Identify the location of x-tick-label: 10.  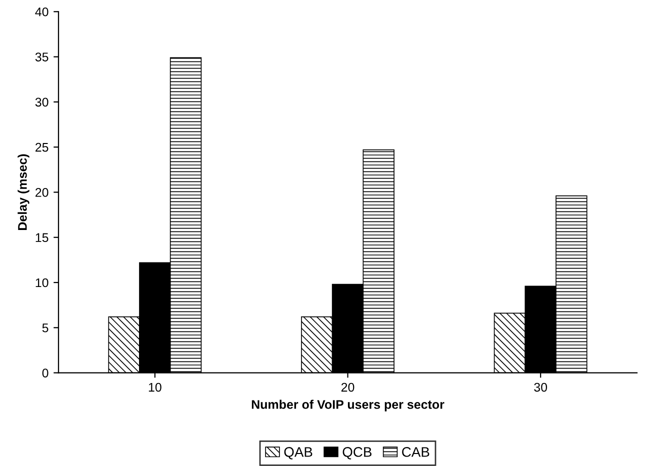
(155, 387).